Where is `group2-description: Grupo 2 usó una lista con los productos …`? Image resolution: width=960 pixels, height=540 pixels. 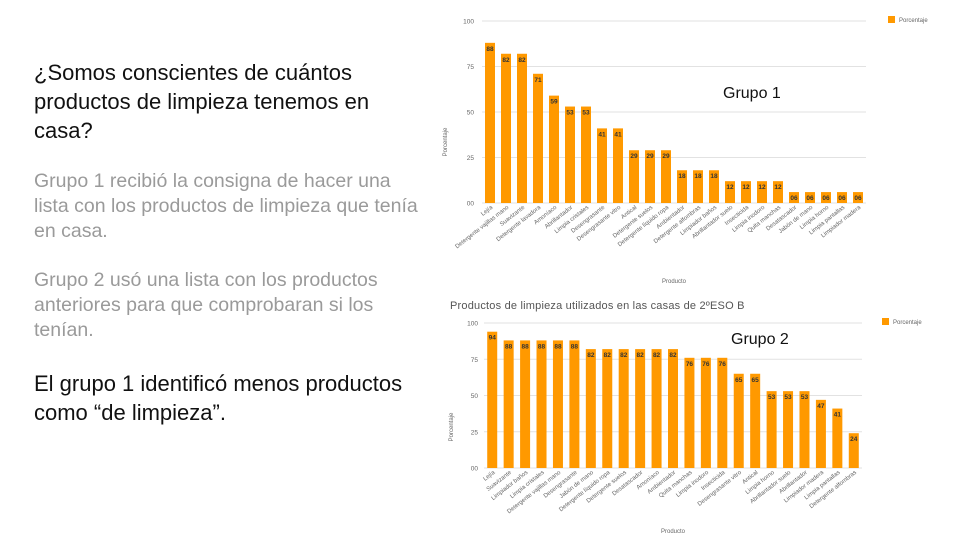 group2-description: Grupo 2 usó una lista con los productos … is located at coordinates (206, 305).